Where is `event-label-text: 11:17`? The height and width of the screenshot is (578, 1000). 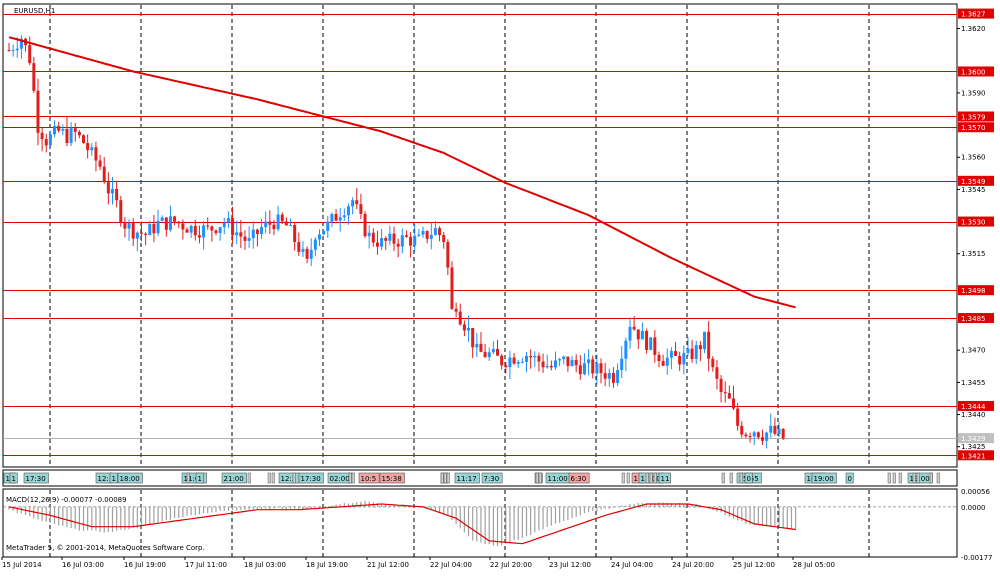 event-label-text: 11:17 is located at coordinates (467, 479).